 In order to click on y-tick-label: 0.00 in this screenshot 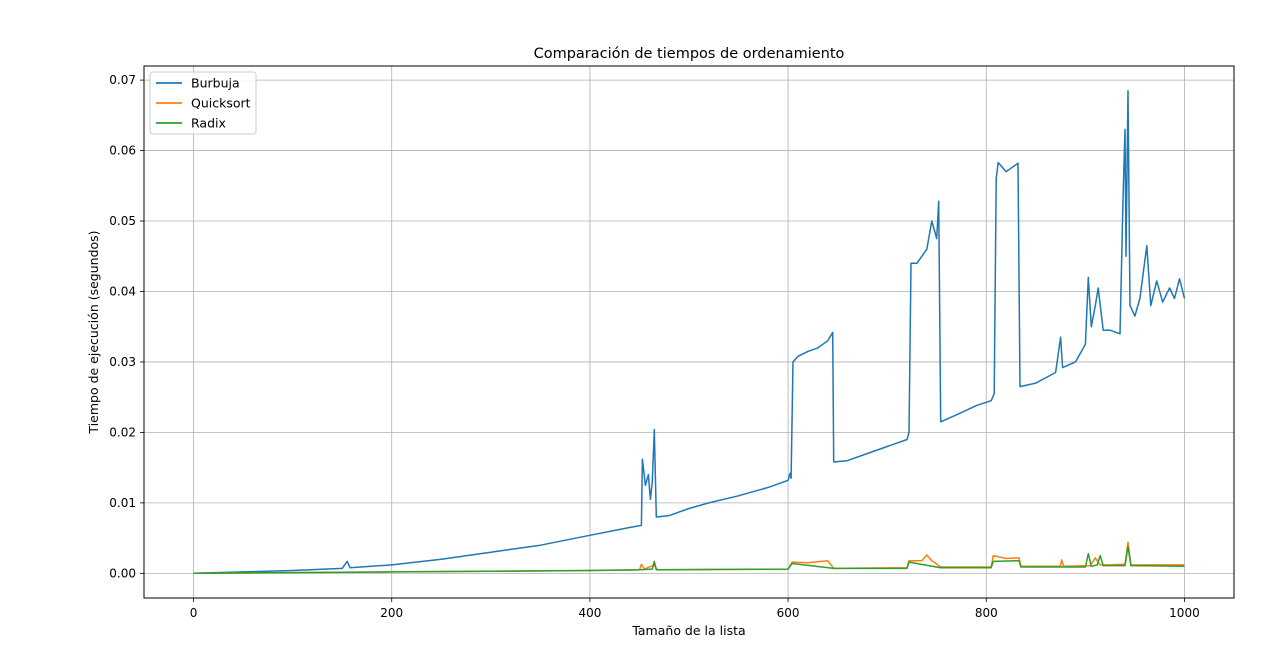, I will do `click(122, 573)`.